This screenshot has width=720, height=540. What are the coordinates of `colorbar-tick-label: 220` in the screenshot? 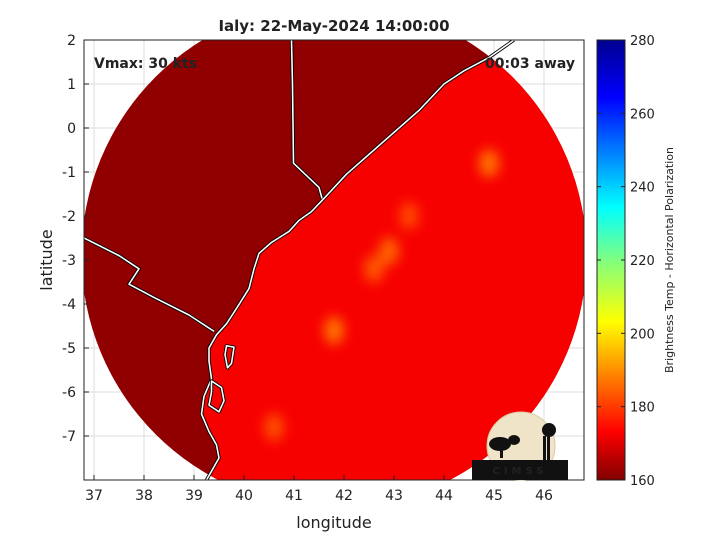 It's located at (642, 261).